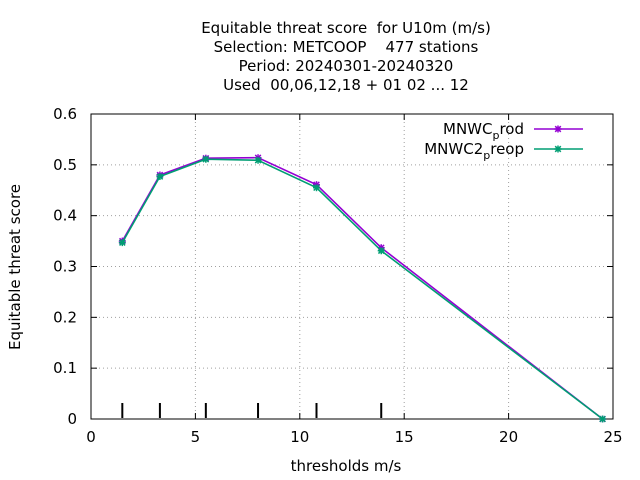 Image resolution: width=640 pixels, height=480 pixels. Describe the element at coordinates (91, 437) in the screenshot. I see `x-tick-label: 0` at that location.